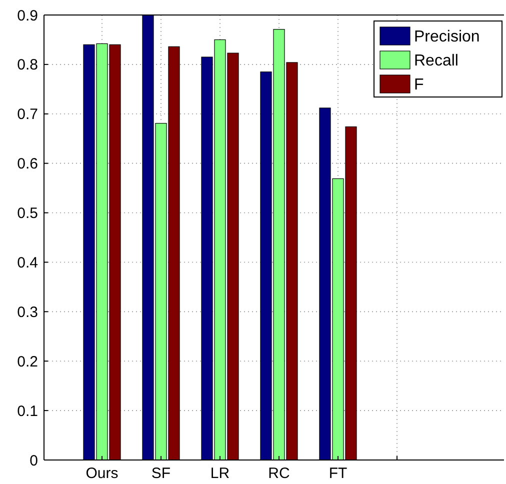 This screenshot has width=506, height=484. I want to click on x-tick-label: RC, so click(279, 473).